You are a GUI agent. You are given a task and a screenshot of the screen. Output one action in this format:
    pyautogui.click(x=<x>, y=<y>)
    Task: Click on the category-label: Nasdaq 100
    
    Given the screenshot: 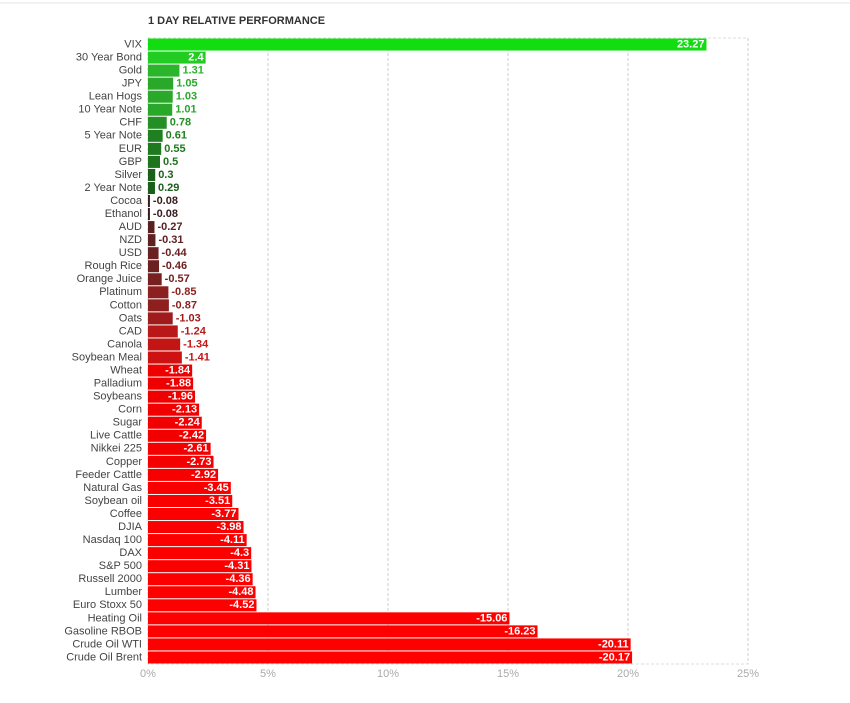 What is the action you would take?
    pyautogui.click(x=112, y=540)
    